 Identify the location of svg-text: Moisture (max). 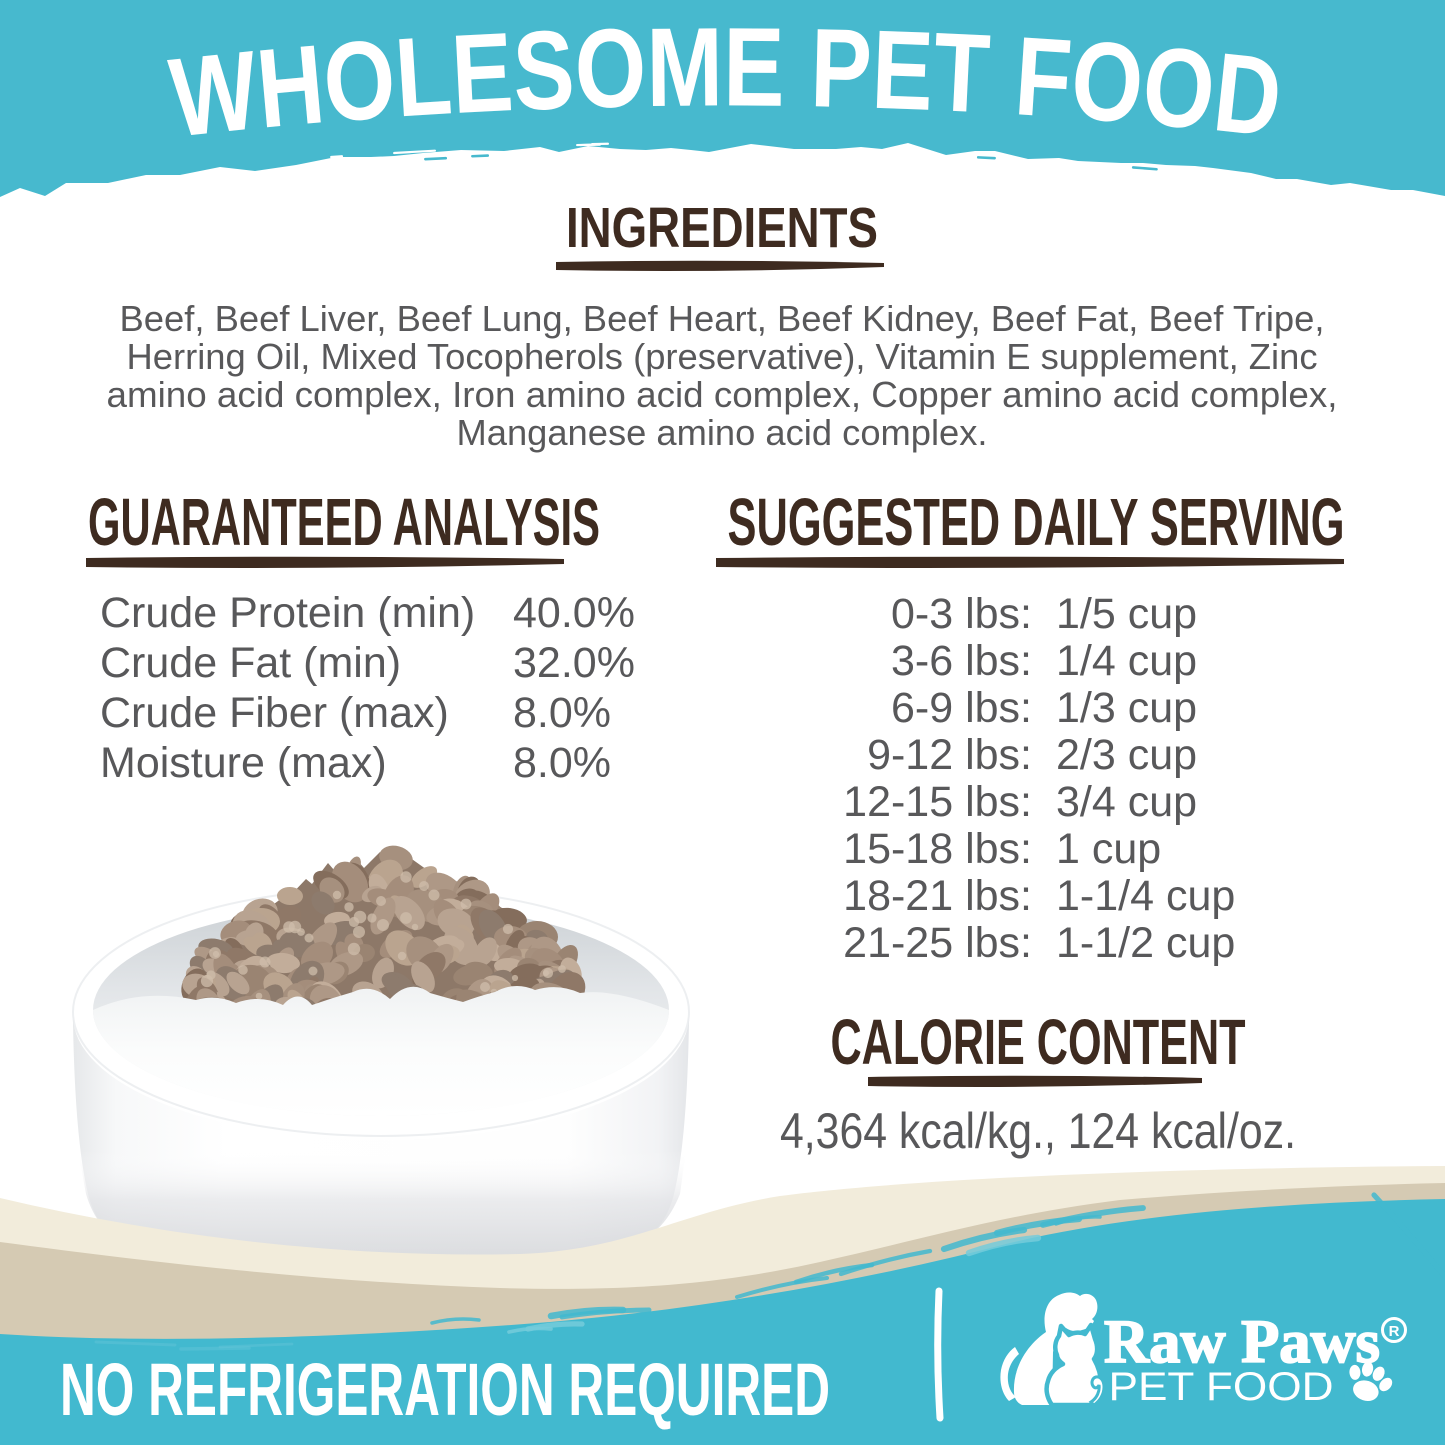
(243, 763).